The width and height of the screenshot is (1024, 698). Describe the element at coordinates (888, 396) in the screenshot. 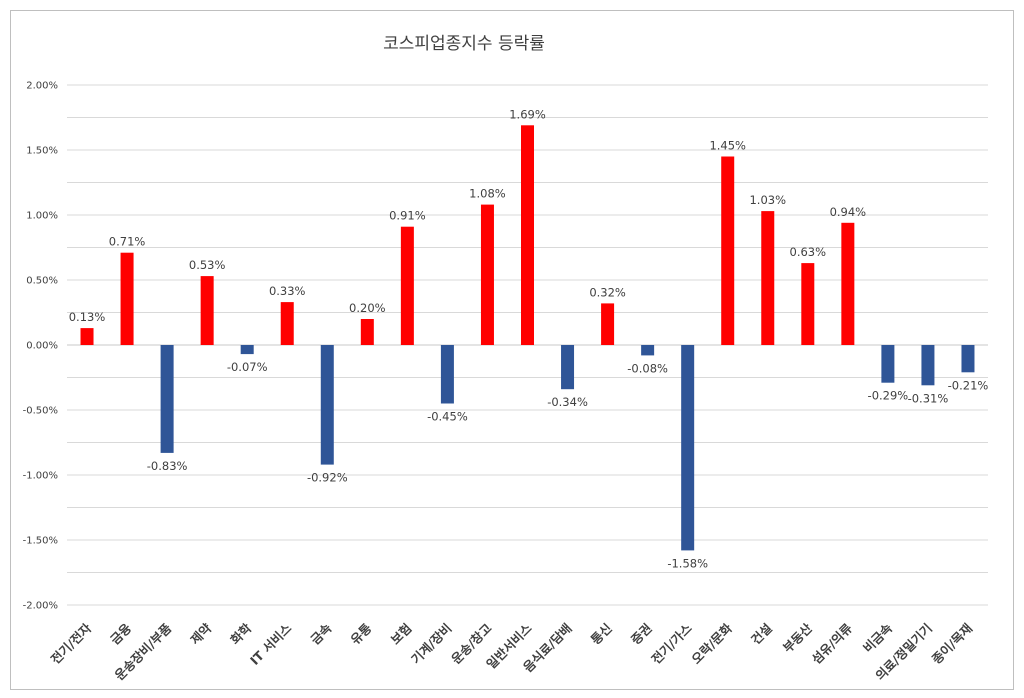

I see `data-label: -0.29%` at that location.